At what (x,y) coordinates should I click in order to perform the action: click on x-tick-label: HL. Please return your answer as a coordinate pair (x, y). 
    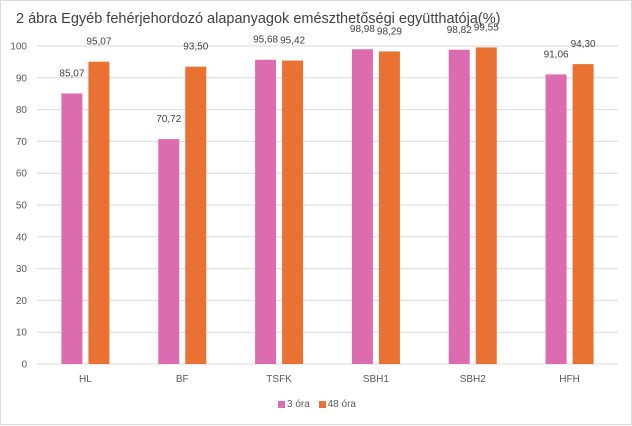
    Looking at the image, I should click on (85, 379).